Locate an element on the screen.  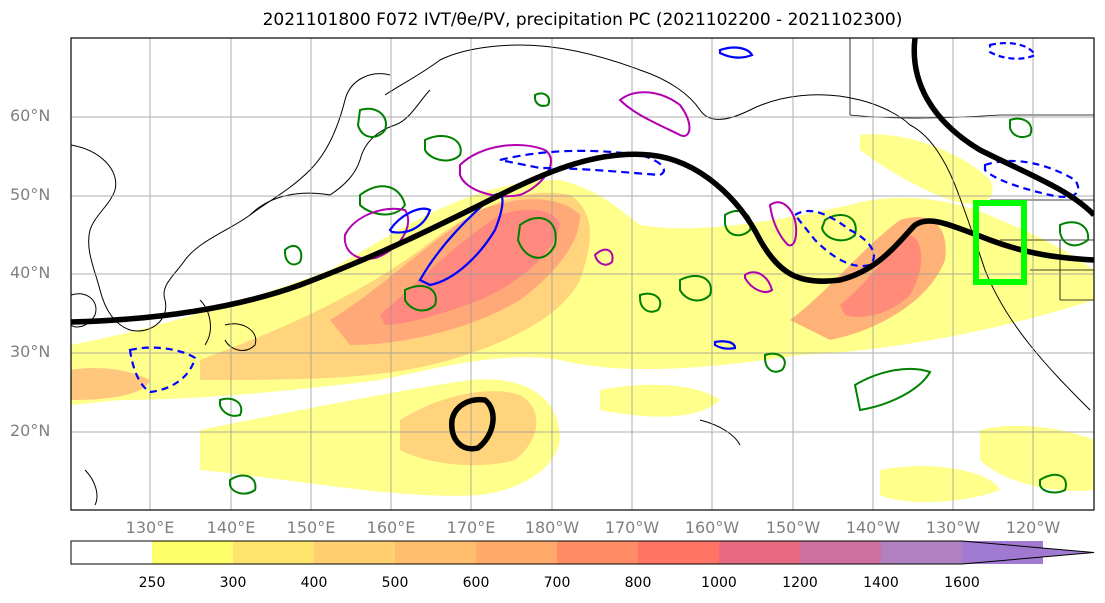
lat-label-30: 30°N is located at coordinates (30, 351).